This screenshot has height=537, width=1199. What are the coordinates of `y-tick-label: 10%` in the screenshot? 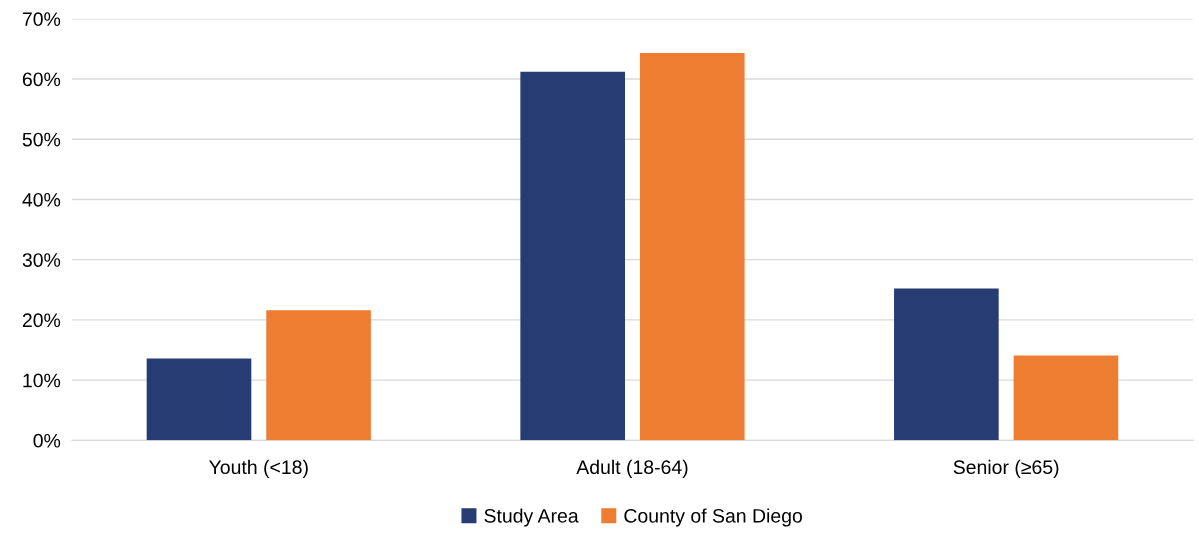 It's located at (42, 380).